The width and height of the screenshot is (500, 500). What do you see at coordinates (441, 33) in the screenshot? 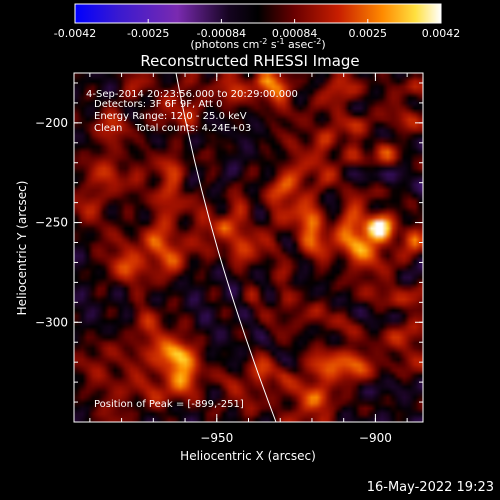
I see `colorbar-tick-label: 0.0042` at bounding box center [441, 33].